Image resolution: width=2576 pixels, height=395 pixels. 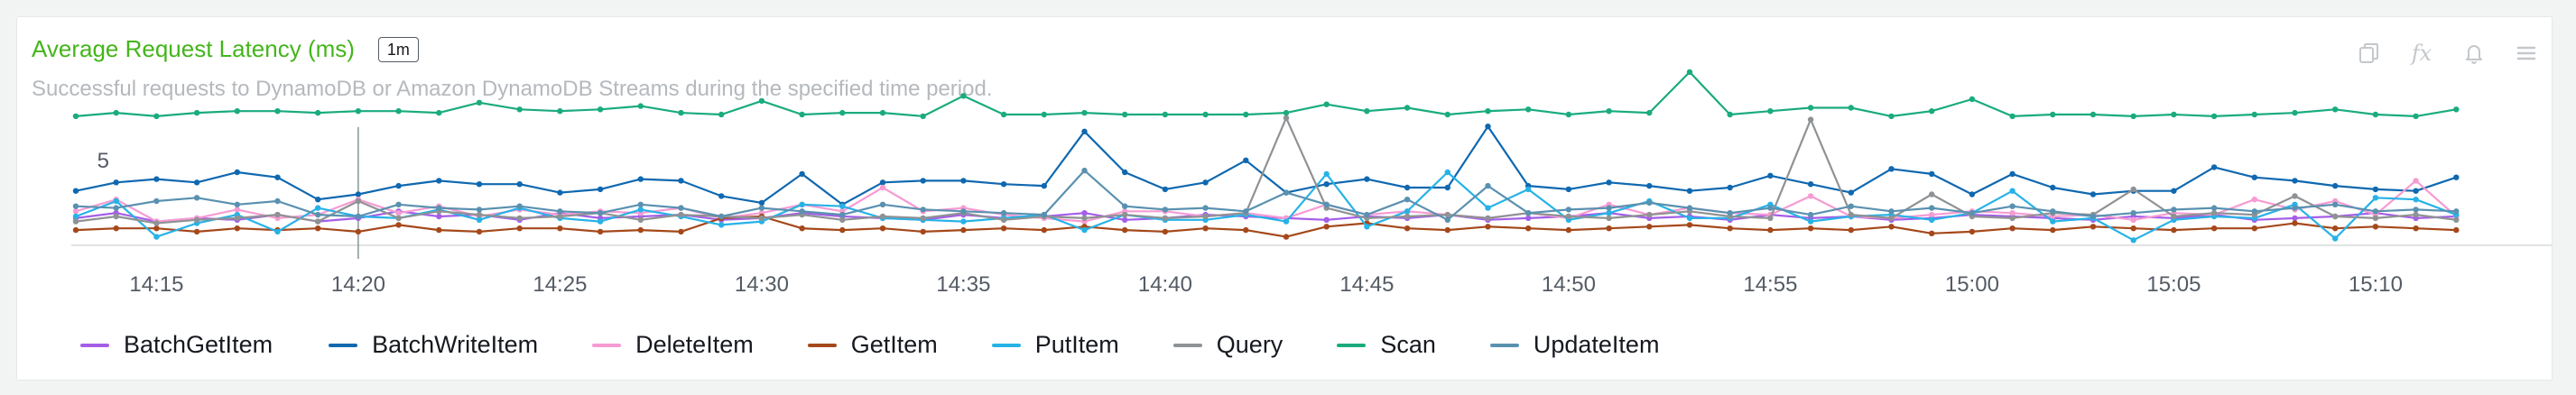 What do you see at coordinates (1266, 226) in the screenshot?
I see `series-line-getitem` at bounding box center [1266, 226].